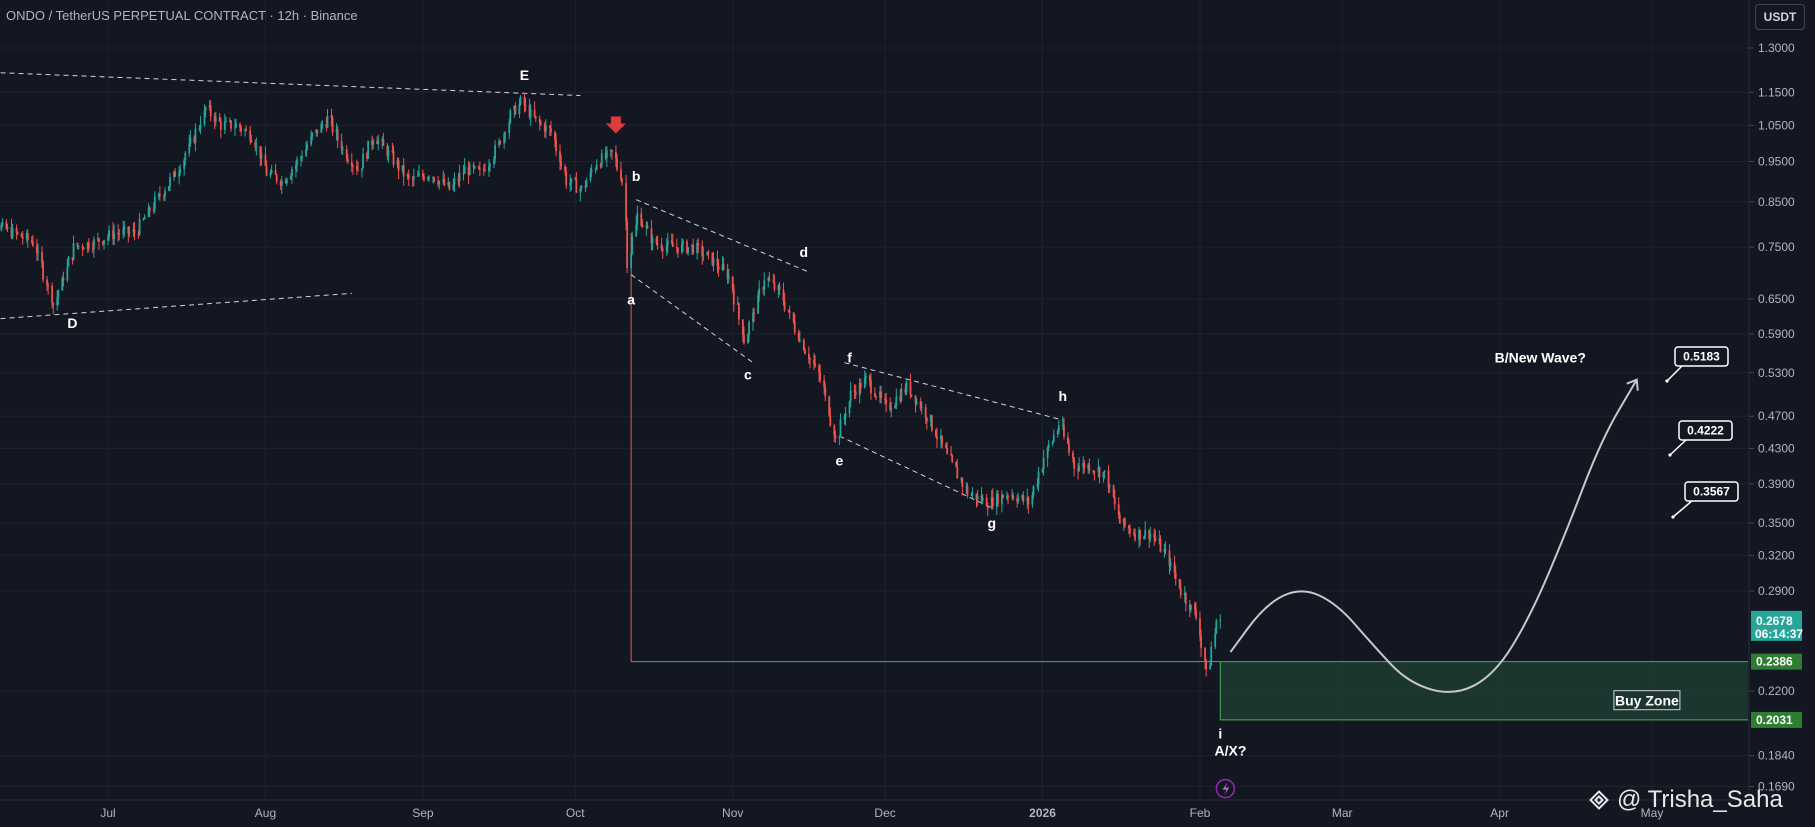 This screenshot has height=827, width=1815. Describe the element at coordinates (1779, 634) in the screenshot. I see `bar-countdown: 06:14:37` at that location.